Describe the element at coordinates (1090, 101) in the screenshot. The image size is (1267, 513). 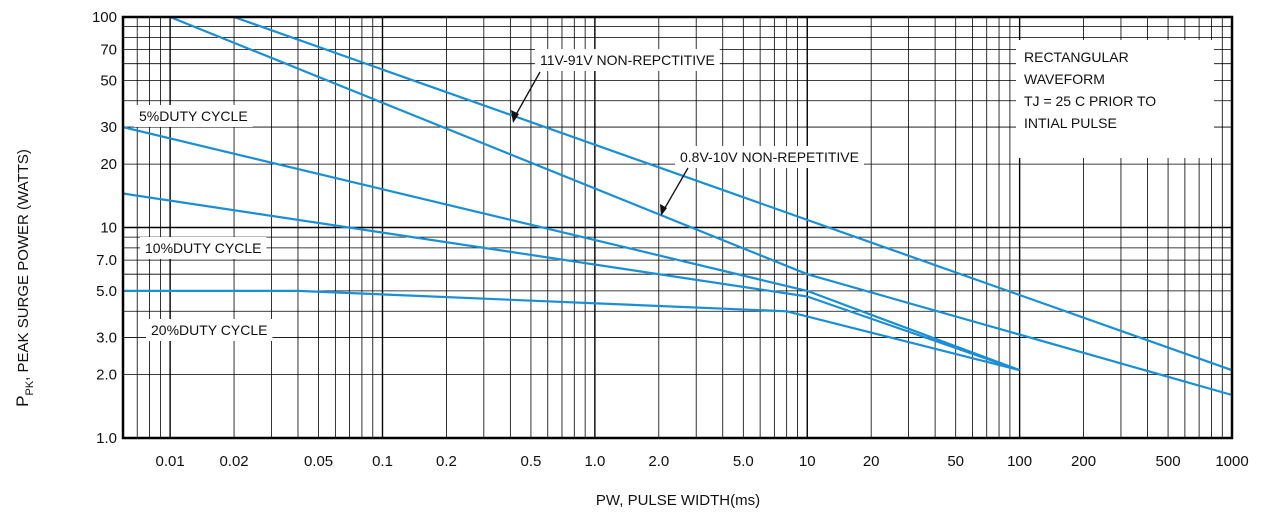
I see `note-line-3: TJ = 25 C PRIOR TO` at that location.